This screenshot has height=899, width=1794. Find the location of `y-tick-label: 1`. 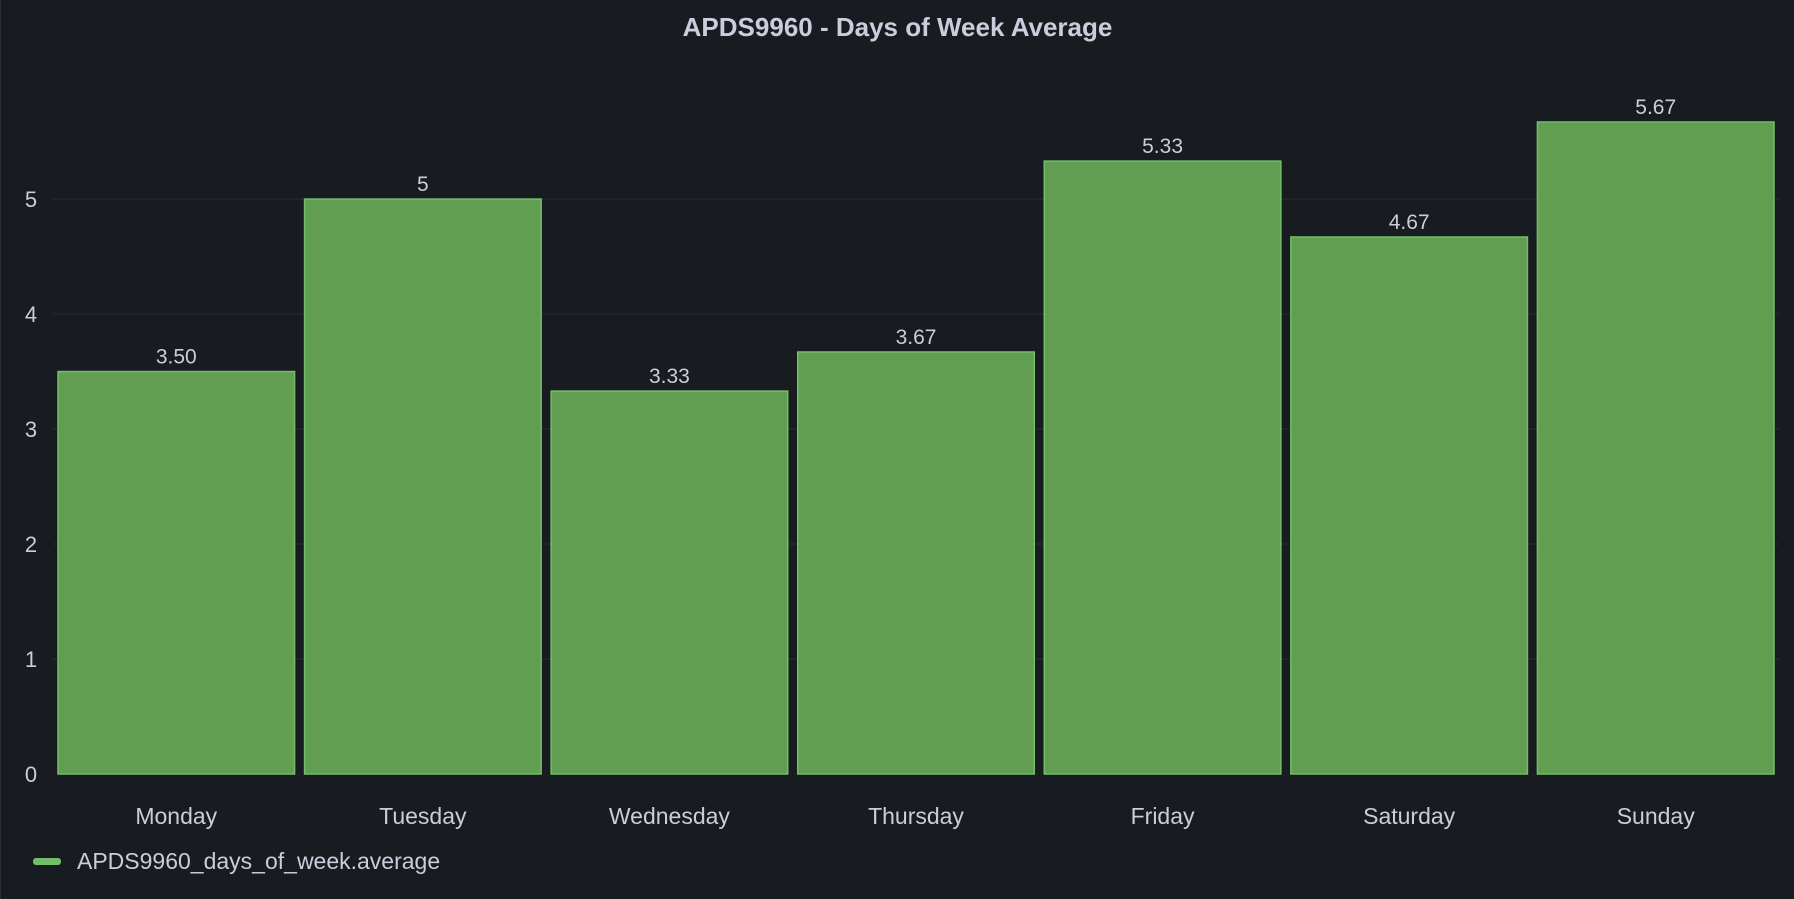

y-tick-label: 1 is located at coordinates (31, 659).